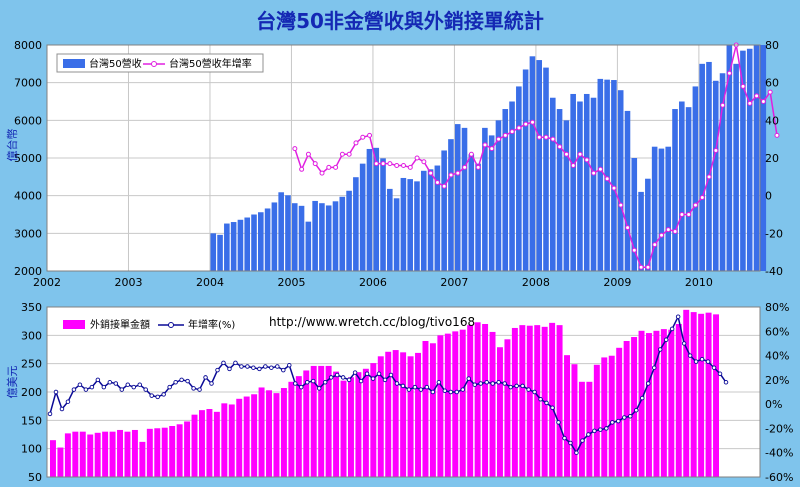 The image size is (800, 491). Describe the element at coordinates (31, 364) in the screenshot. I see `y-tick-label: 250` at that location.